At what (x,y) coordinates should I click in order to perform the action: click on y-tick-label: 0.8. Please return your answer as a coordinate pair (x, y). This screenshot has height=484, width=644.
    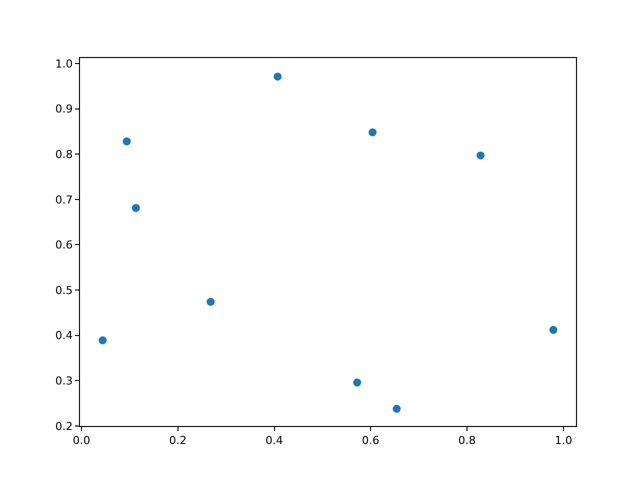
    Looking at the image, I should click on (64, 154).